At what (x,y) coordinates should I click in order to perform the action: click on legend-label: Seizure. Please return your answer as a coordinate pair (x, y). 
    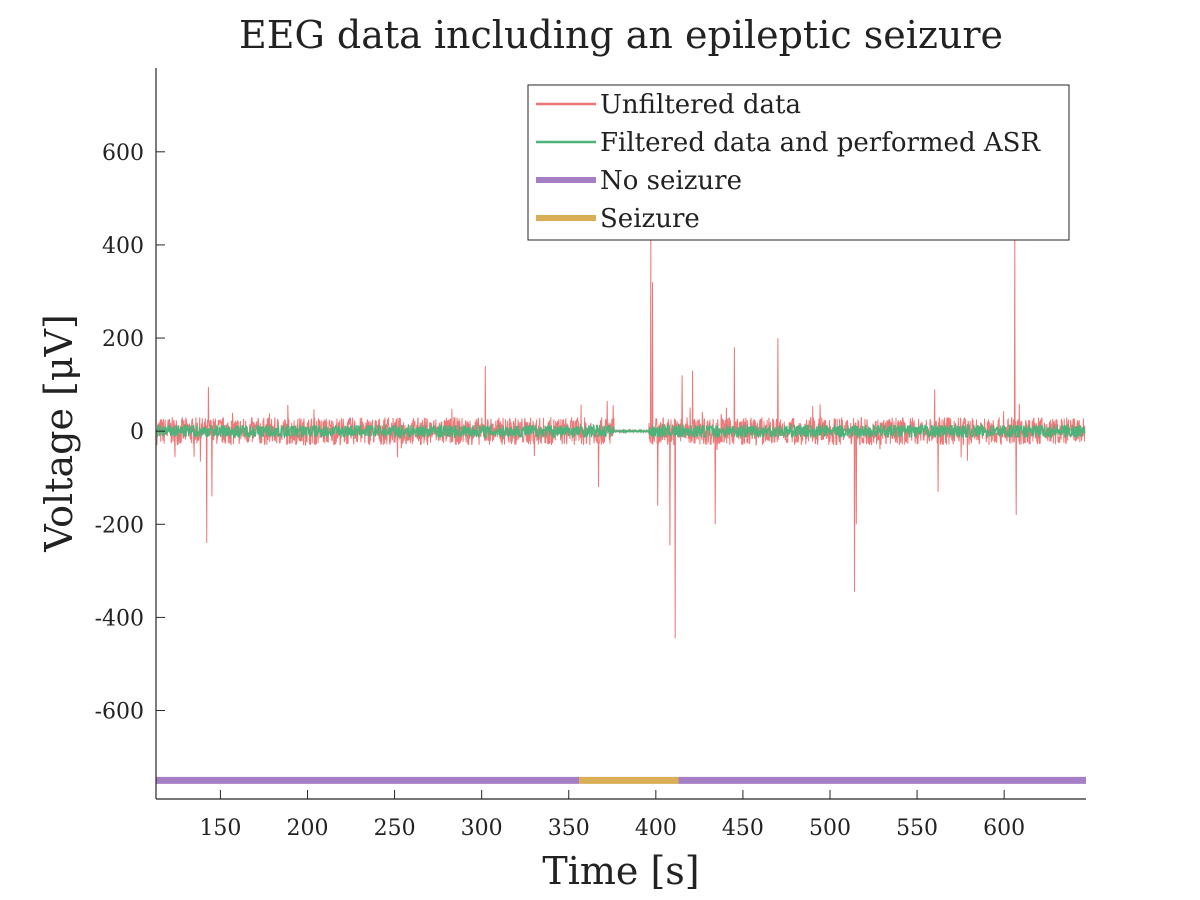
    Looking at the image, I should click on (650, 219).